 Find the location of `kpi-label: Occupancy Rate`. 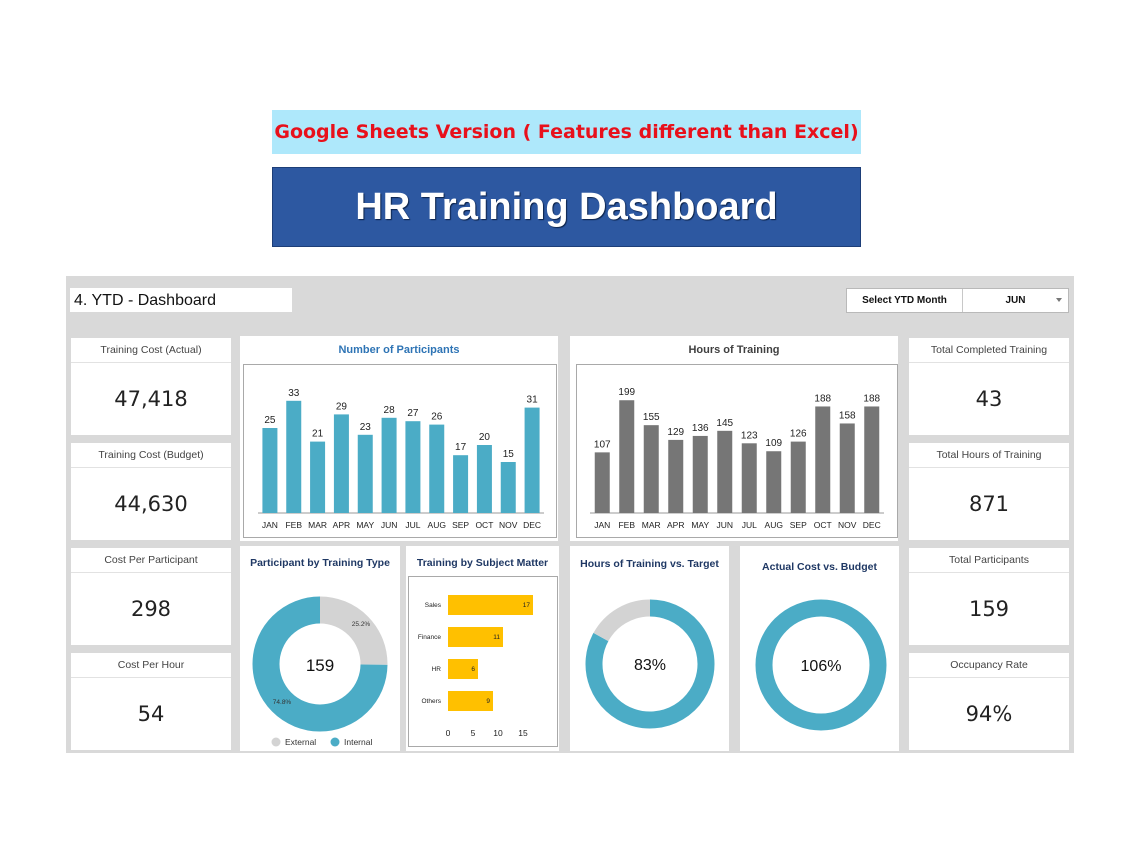

kpi-label: Occupancy Rate is located at coordinates (989, 665).